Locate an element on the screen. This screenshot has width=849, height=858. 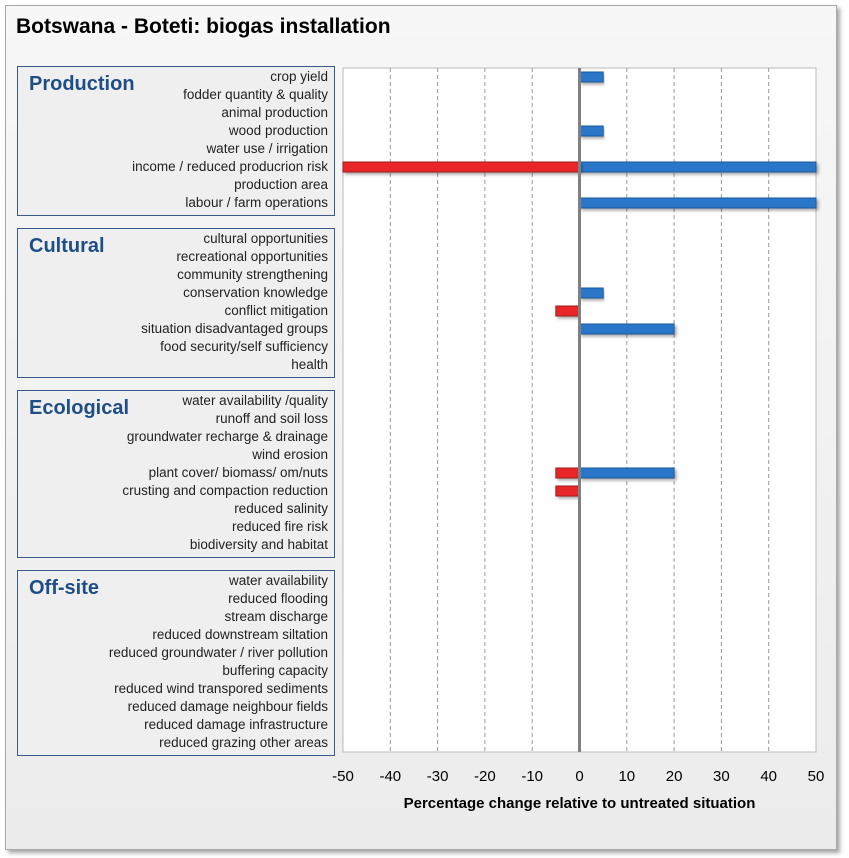
category-label: groundwater recharge & drainage is located at coordinates (227, 436).